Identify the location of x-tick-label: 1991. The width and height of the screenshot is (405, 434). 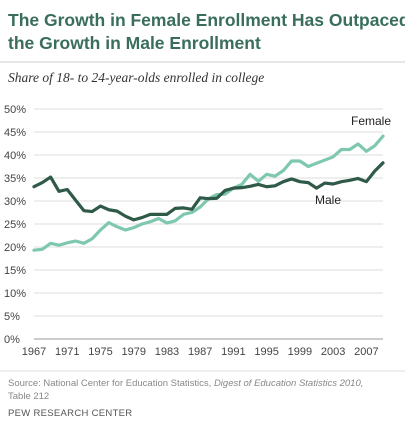
(233, 352).